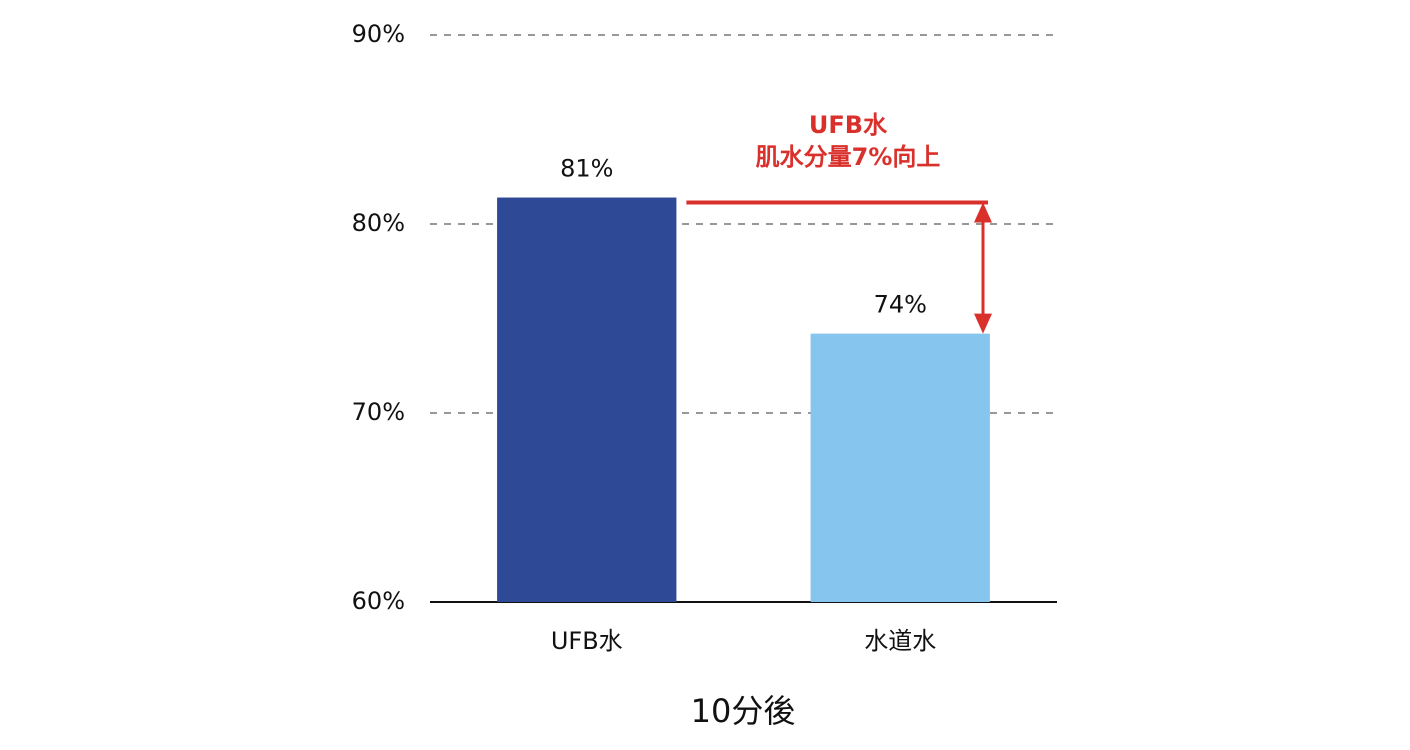 This screenshot has height=750, width=1410. What do you see at coordinates (378, 34) in the screenshot?
I see `y-tick-label: 90%` at bounding box center [378, 34].